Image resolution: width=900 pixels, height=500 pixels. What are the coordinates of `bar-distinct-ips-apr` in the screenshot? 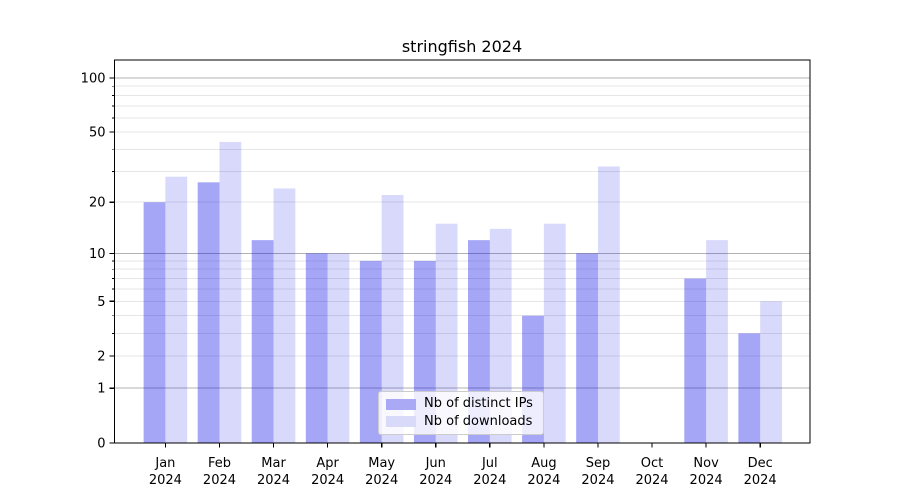 It's located at (316, 348).